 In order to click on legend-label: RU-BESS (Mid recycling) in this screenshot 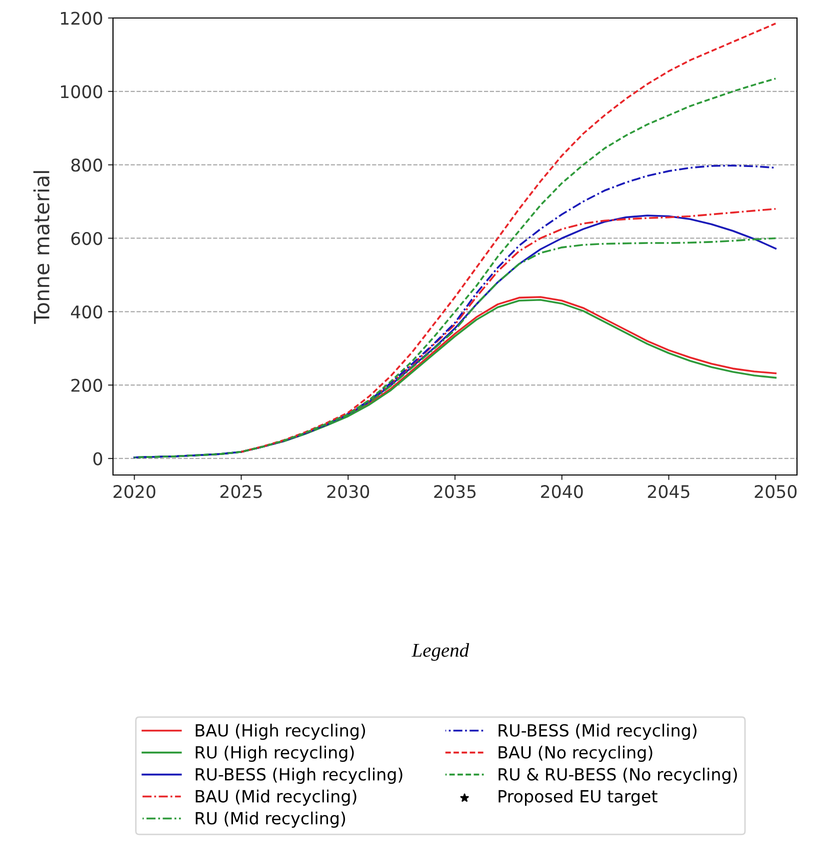, I will do `click(597, 732)`.